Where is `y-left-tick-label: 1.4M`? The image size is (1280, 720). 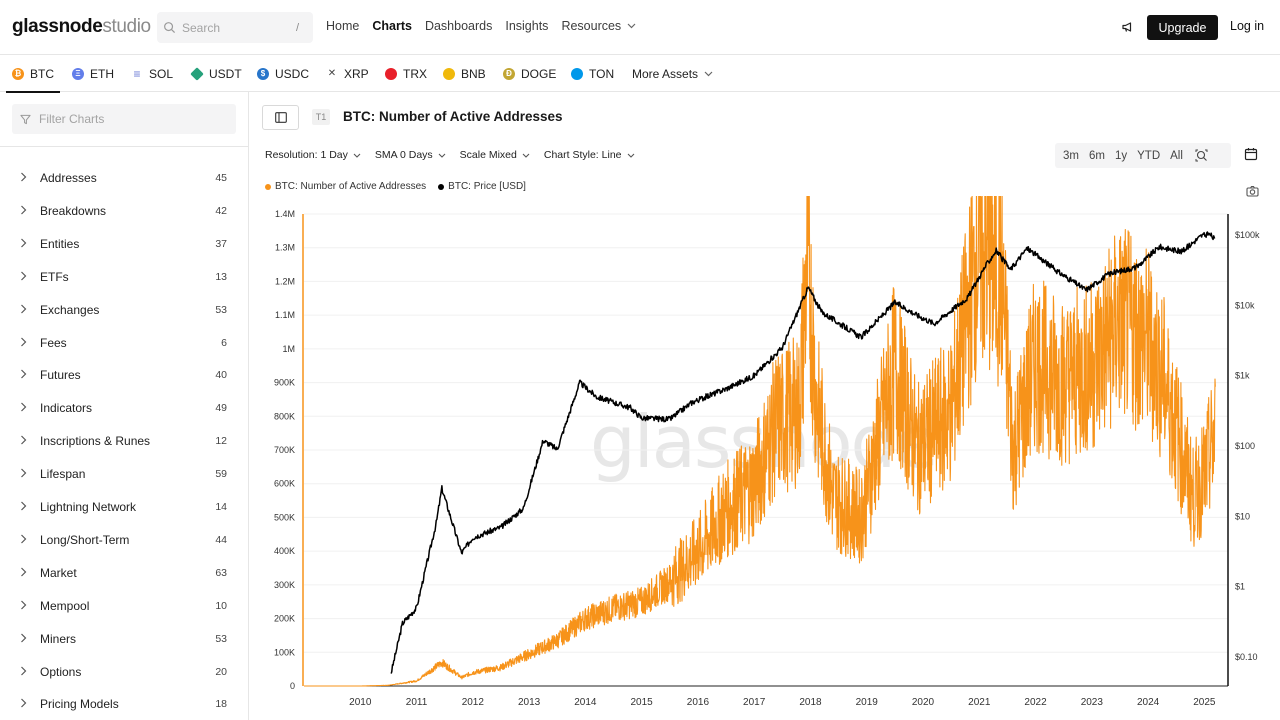
y-left-tick-label: 1.4M is located at coordinates (285, 214).